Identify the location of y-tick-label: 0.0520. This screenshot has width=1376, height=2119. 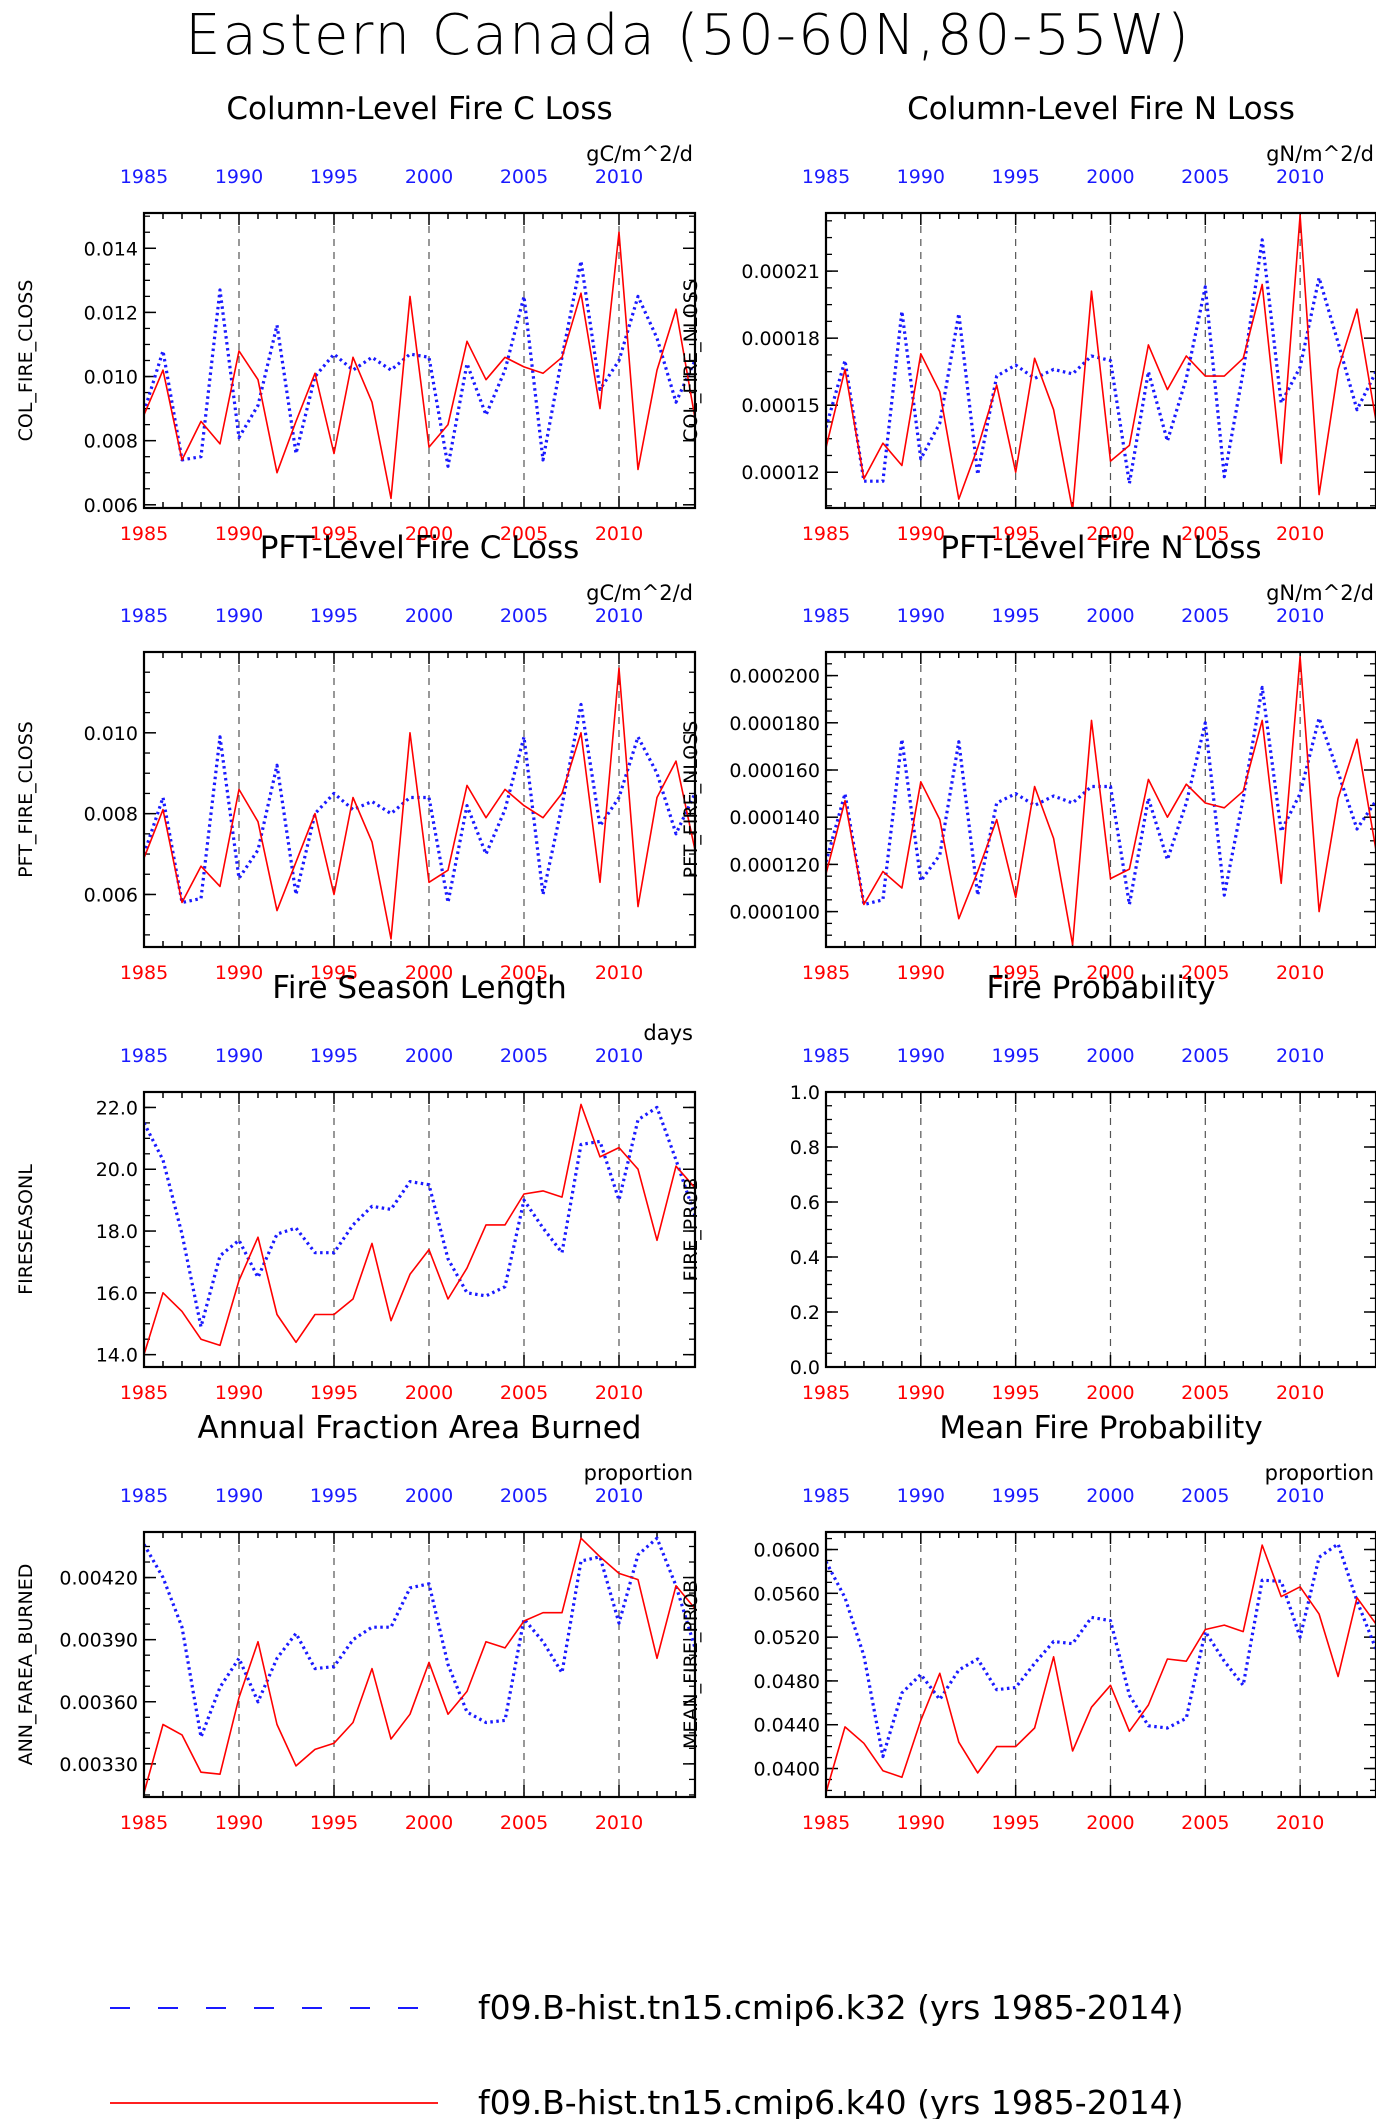
(787, 1638).